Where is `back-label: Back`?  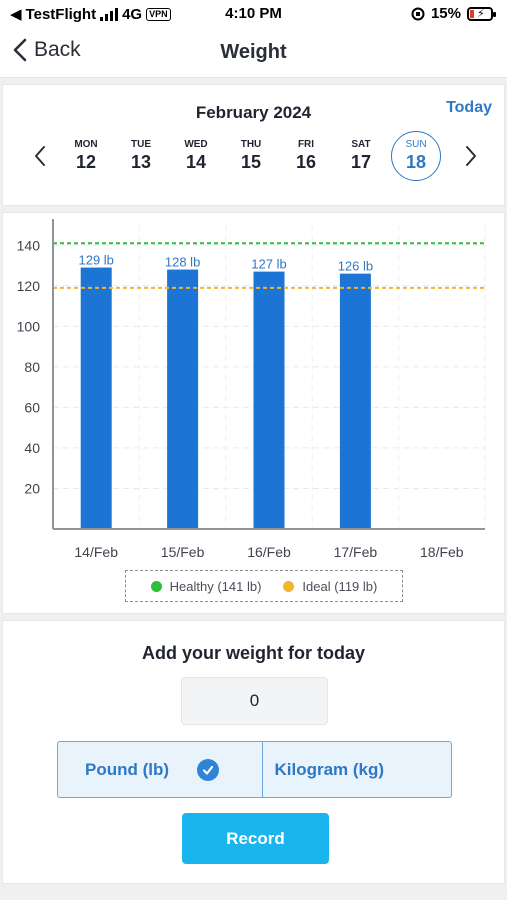
back-label: Back is located at coordinates (57, 49).